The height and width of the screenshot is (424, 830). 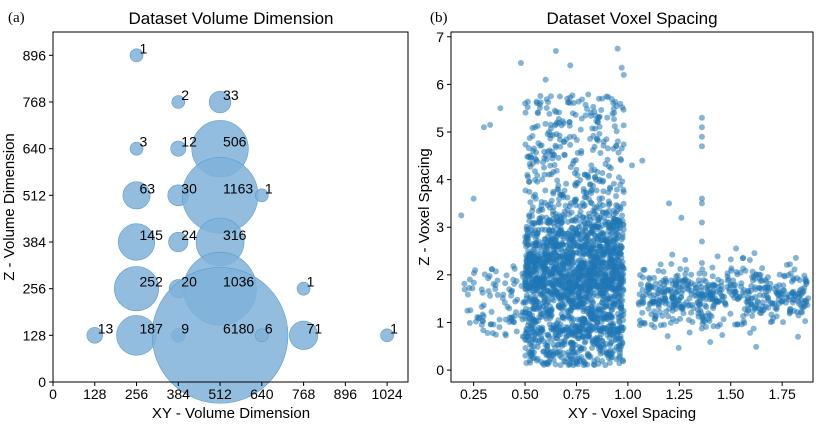 What do you see at coordinates (605, 365) in the screenshot?
I see `point-b-1900` at bounding box center [605, 365].